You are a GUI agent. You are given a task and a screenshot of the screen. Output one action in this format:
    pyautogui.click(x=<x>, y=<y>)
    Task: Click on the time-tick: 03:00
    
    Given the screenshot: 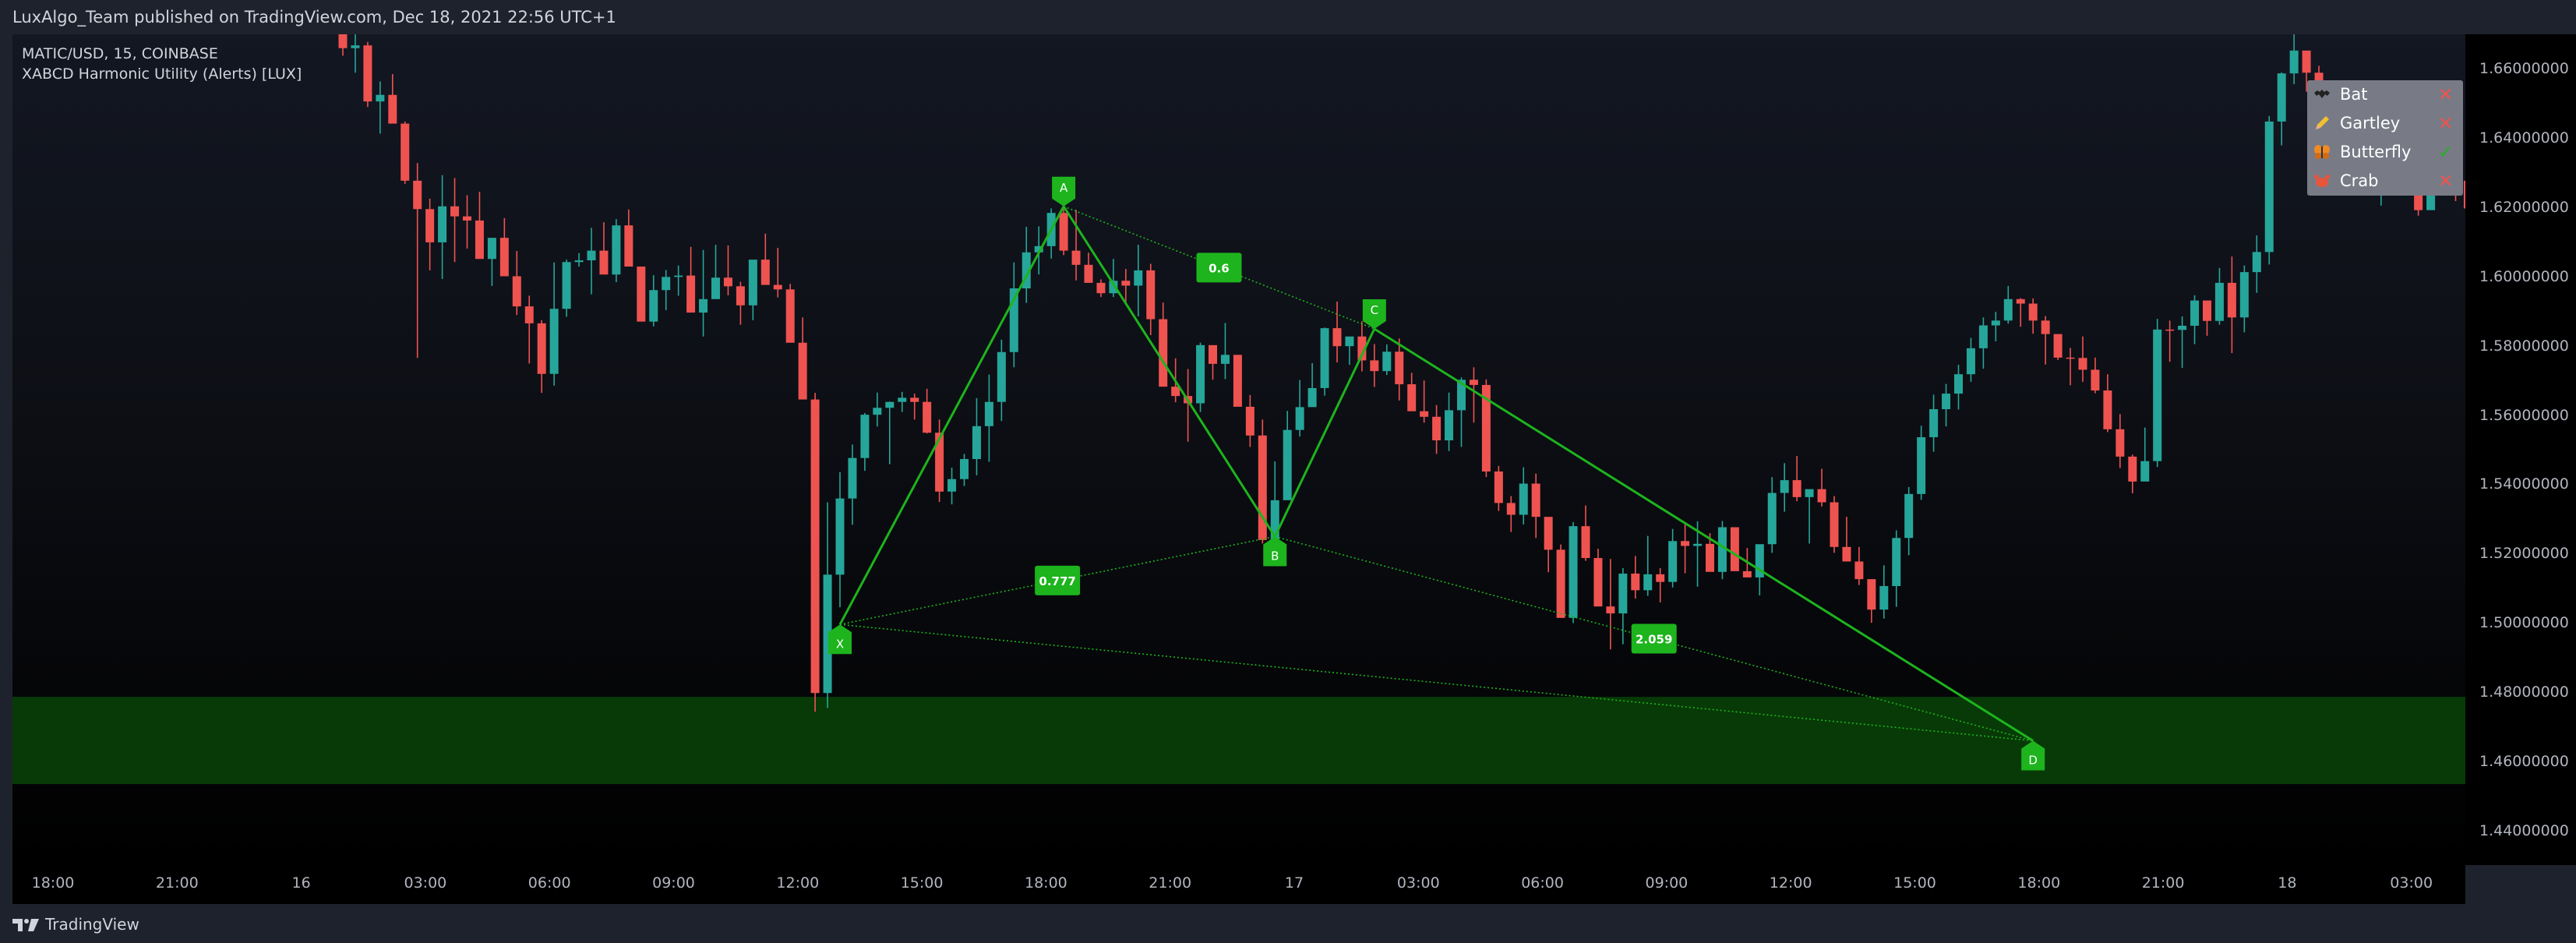 What is the action you would take?
    pyautogui.click(x=1418, y=883)
    